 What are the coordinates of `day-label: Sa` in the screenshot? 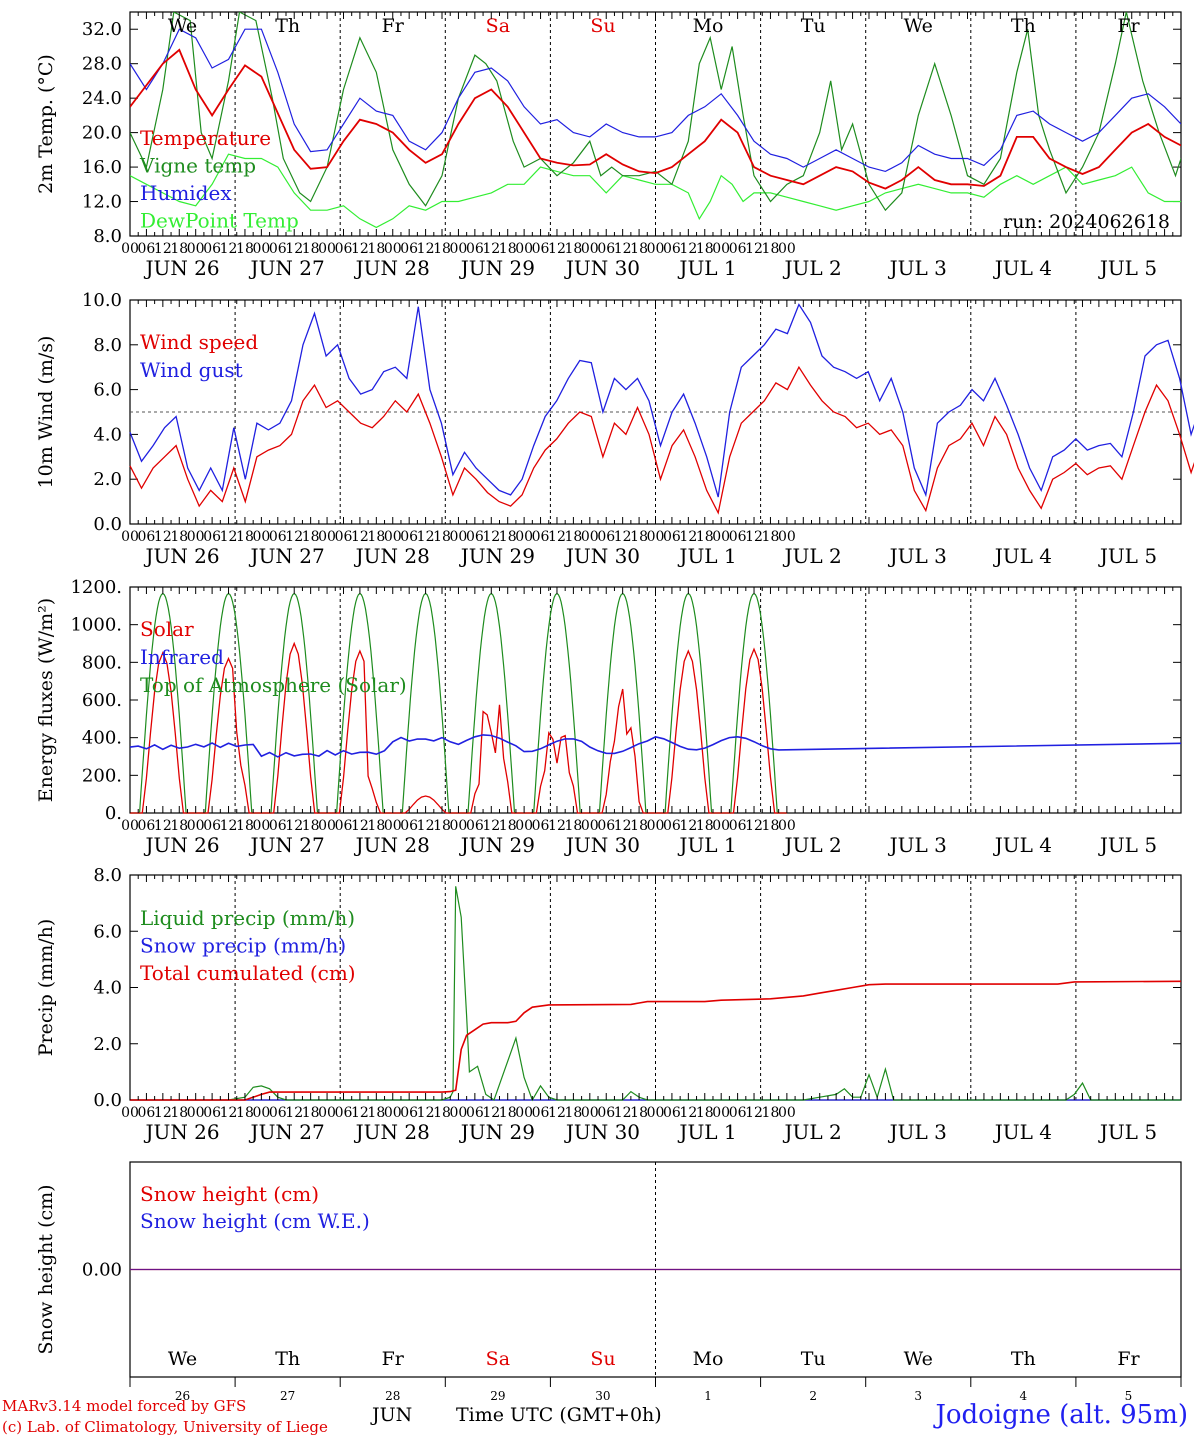 It's located at (498, 26).